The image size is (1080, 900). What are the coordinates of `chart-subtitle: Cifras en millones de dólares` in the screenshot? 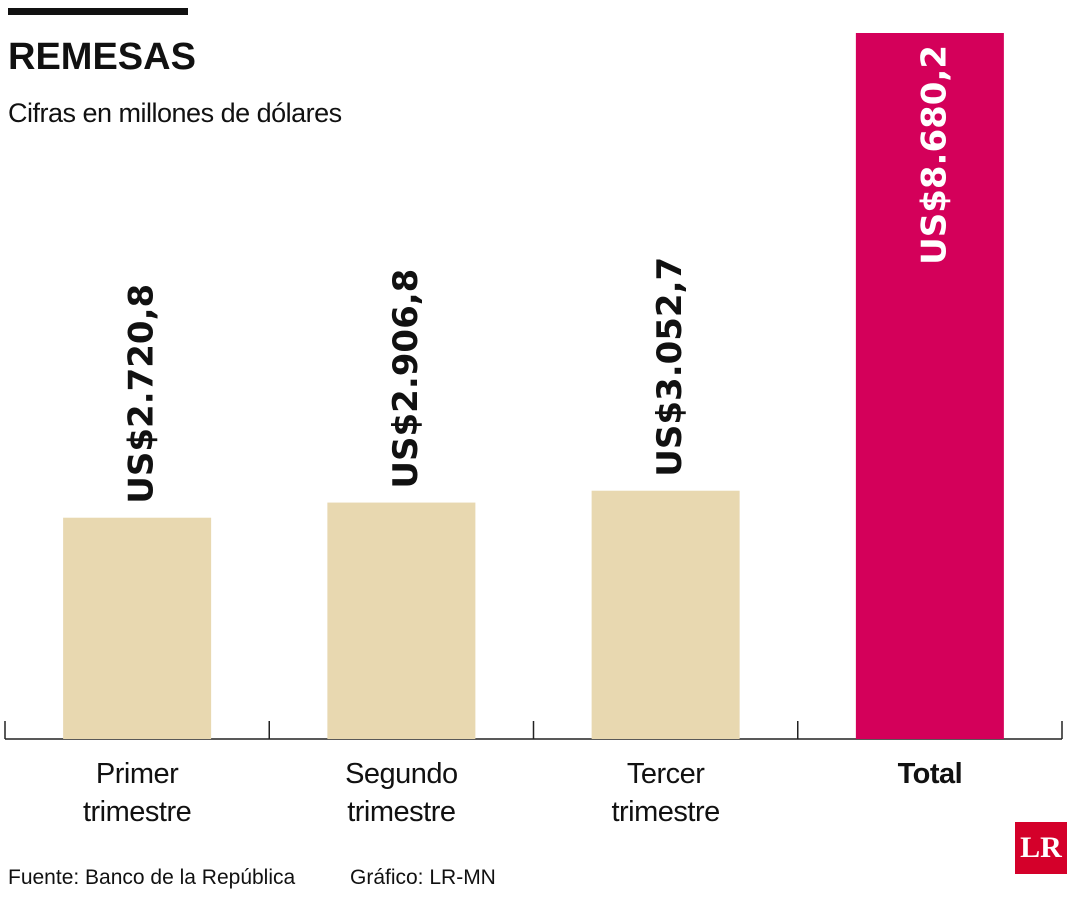 It's located at (175, 113).